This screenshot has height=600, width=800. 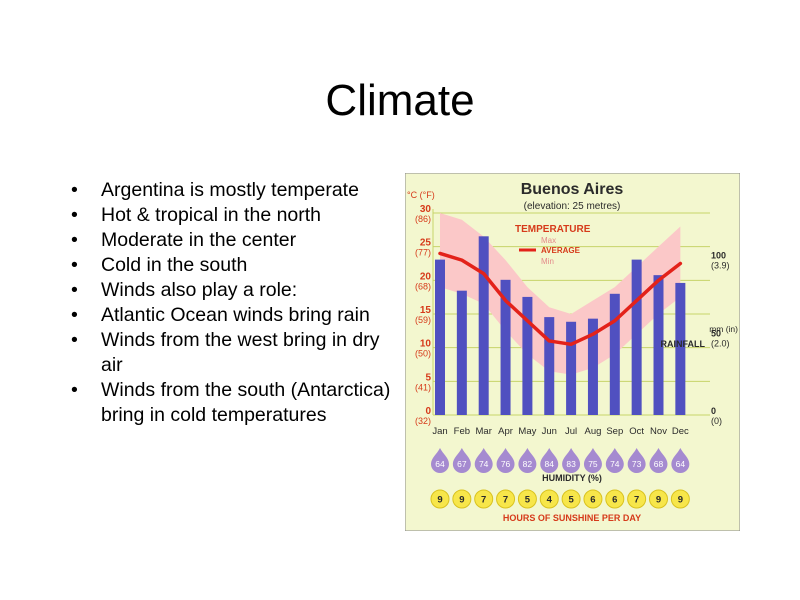 I want to click on temperature-tick-celsius: 30, so click(x=426, y=209).